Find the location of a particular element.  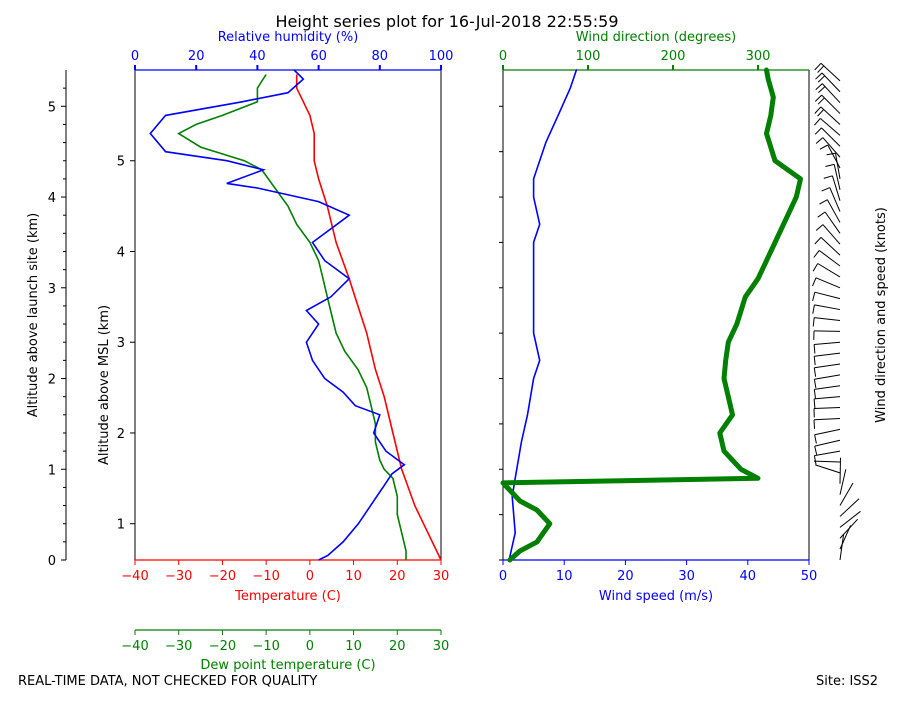

dir-tick-label: 100 is located at coordinates (588, 56).